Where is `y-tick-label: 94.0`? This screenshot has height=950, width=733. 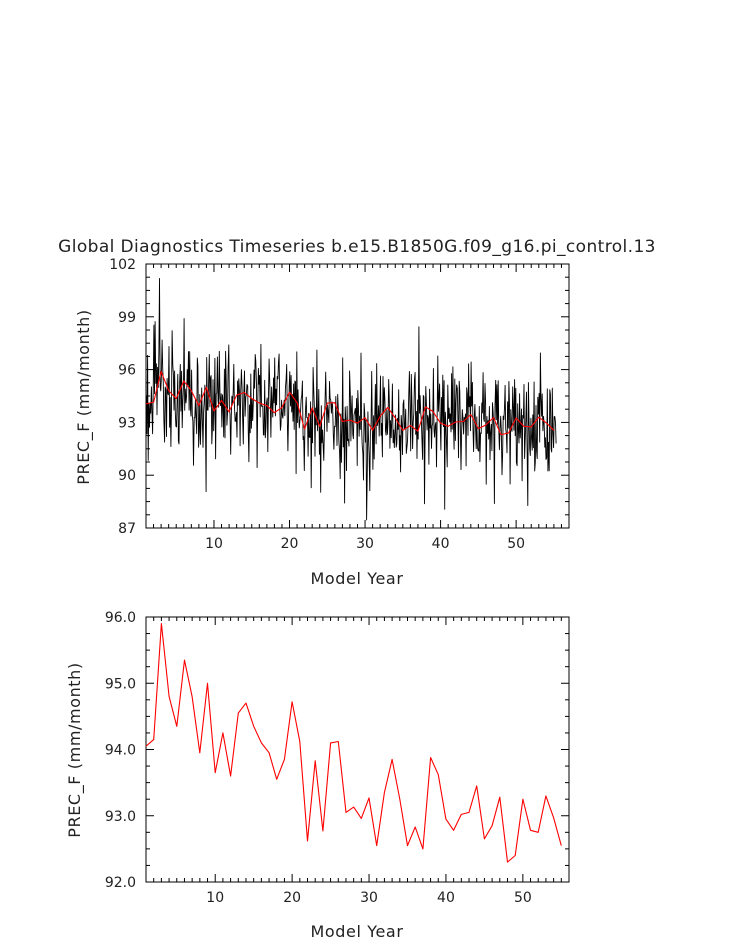
y-tick-label: 94.0 is located at coordinates (120, 751).